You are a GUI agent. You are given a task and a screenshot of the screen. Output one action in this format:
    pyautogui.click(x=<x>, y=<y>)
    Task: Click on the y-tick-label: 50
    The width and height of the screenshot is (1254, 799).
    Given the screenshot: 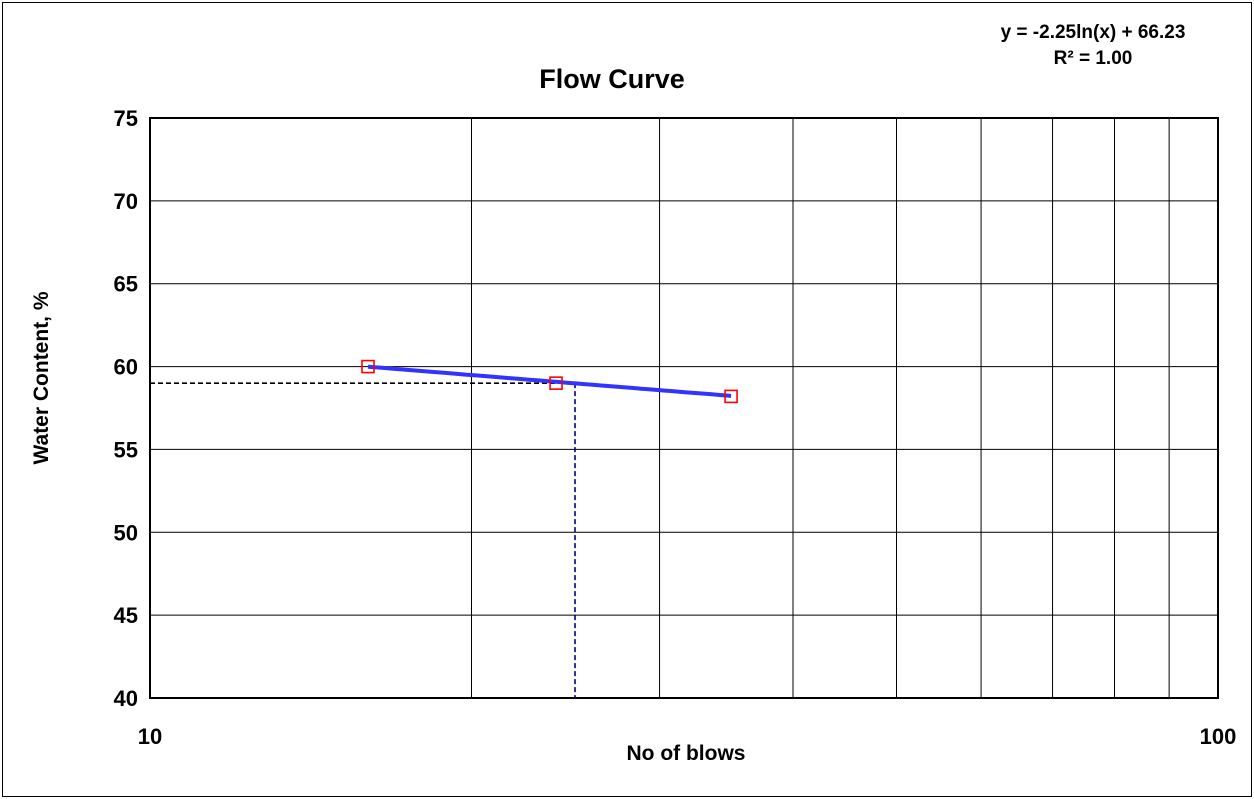 What is the action you would take?
    pyautogui.click(x=126, y=532)
    